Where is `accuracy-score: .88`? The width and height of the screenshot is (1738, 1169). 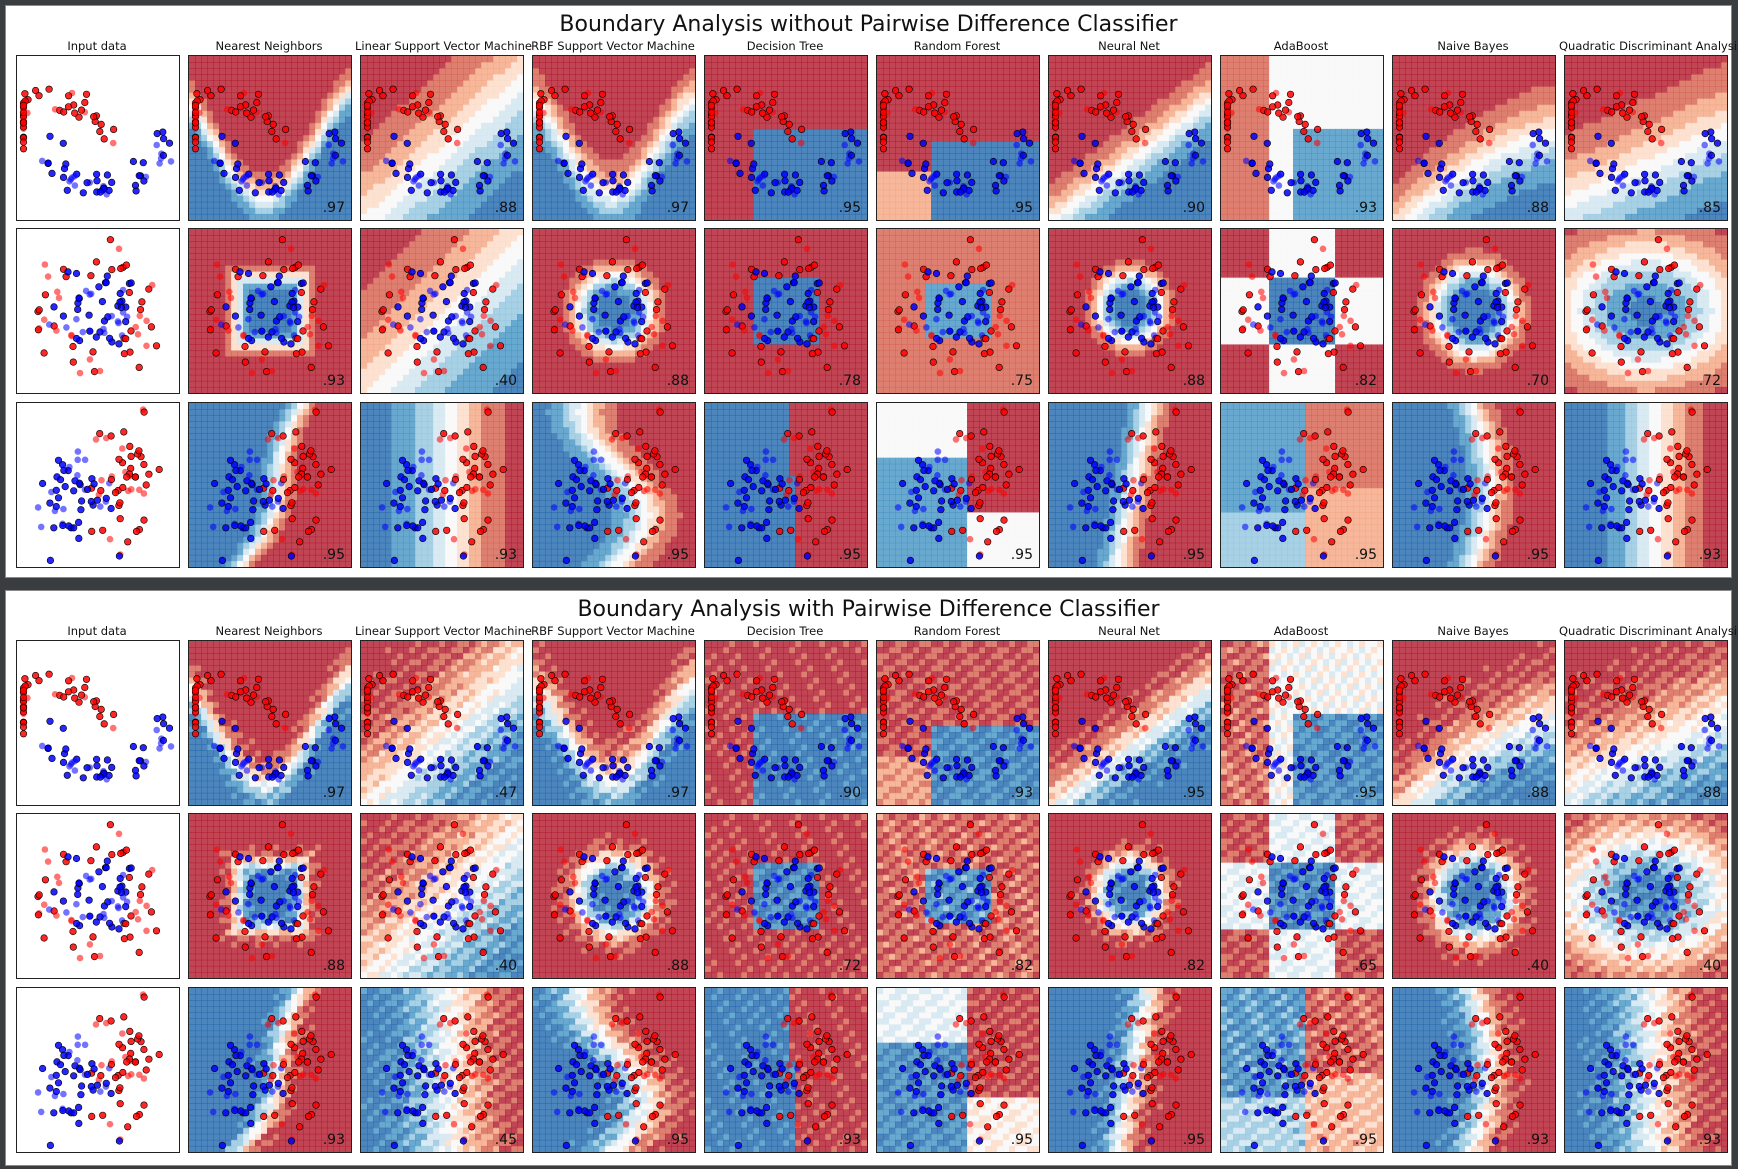
accuracy-score: .88 is located at coordinates (678, 966).